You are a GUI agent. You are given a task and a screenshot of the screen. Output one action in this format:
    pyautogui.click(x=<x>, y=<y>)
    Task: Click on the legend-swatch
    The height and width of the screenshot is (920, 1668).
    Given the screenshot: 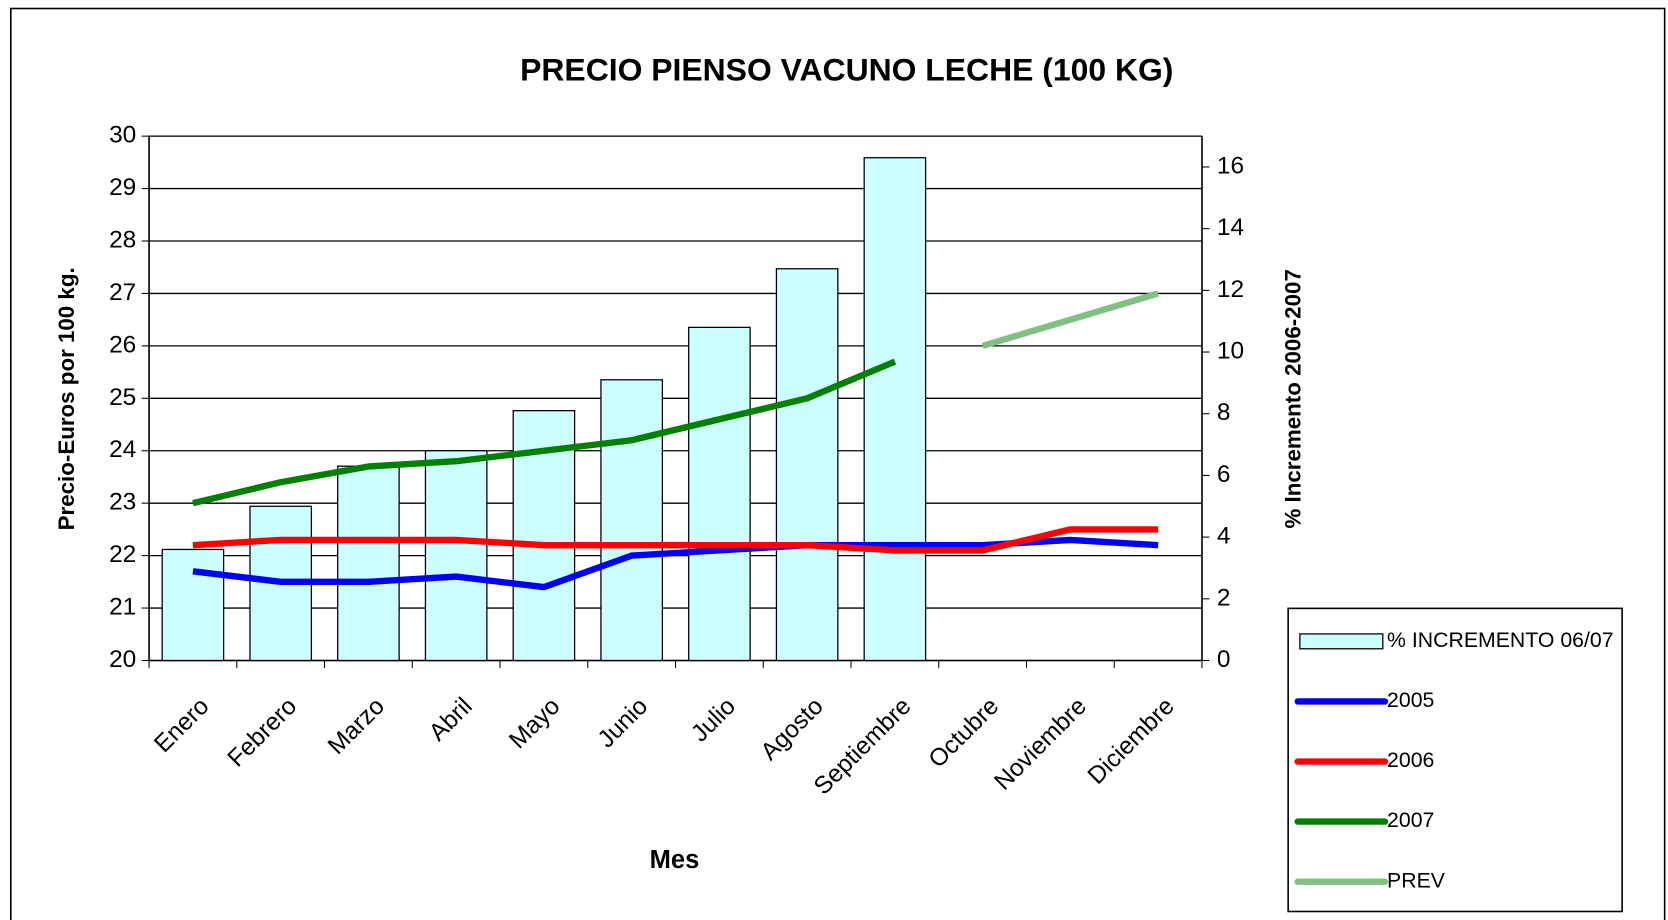 What is the action you would take?
    pyautogui.click(x=1341, y=641)
    